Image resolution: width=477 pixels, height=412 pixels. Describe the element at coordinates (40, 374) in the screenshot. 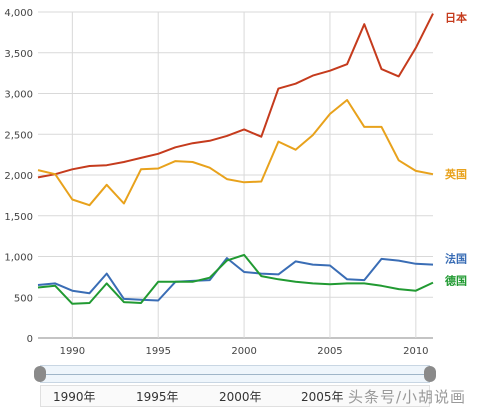

I see `navigator-left-handle` at that location.